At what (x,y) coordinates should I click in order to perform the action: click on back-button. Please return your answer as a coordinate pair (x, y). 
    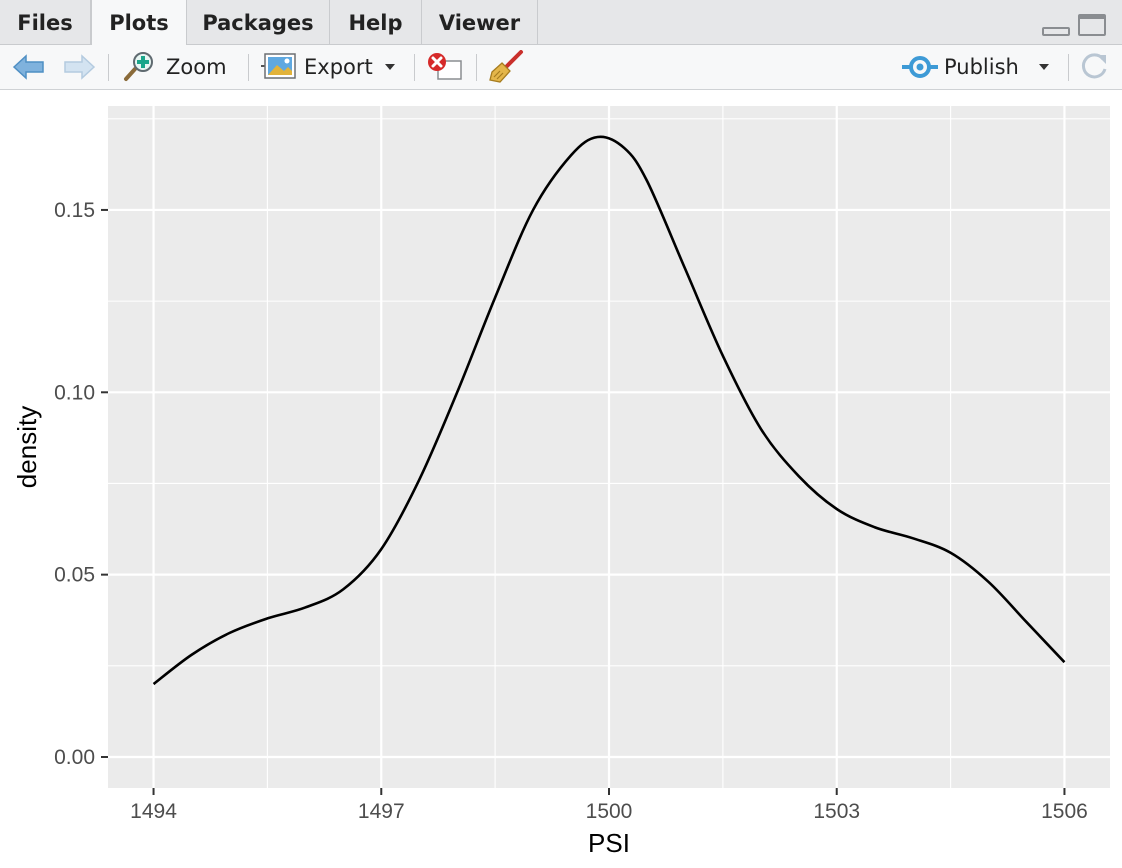
    Looking at the image, I should click on (31, 67).